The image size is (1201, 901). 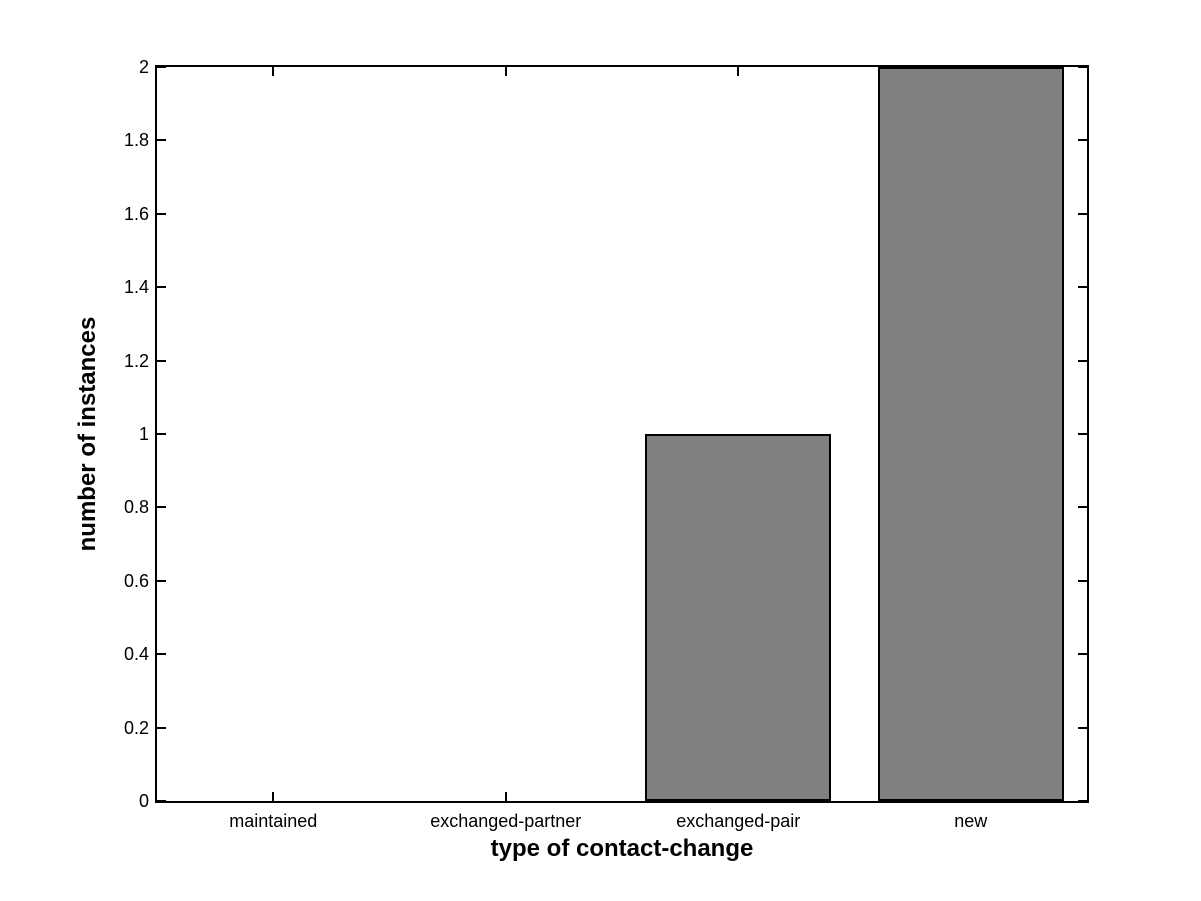 What do you see at coordinates (143, 434) in the screenshot?
I see `y-tick-label: 1` at bounding box center [143, 434].